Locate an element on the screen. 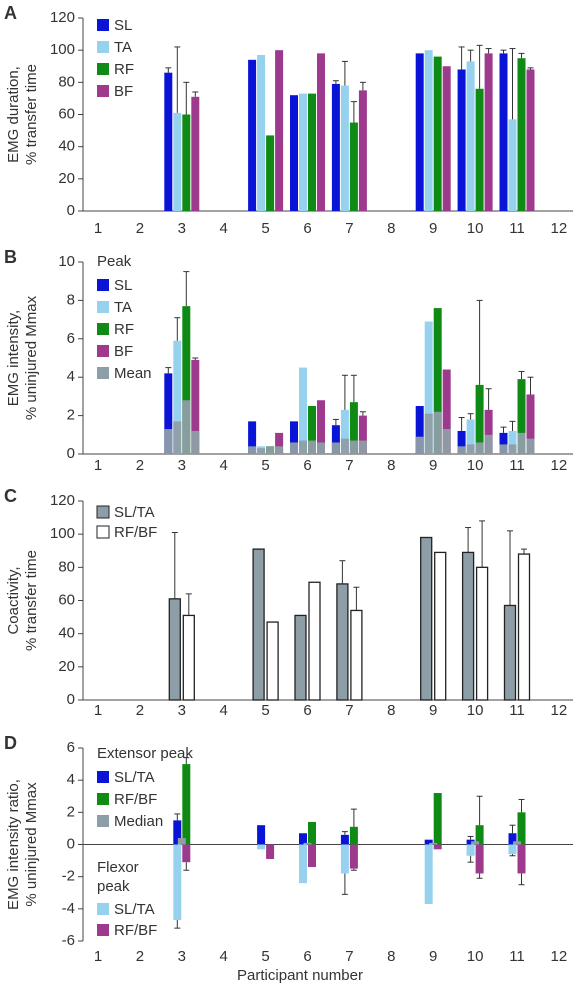 The width and height of the screenshot is (573, 995). panel-letter: D is located at coordinates (10, 743).